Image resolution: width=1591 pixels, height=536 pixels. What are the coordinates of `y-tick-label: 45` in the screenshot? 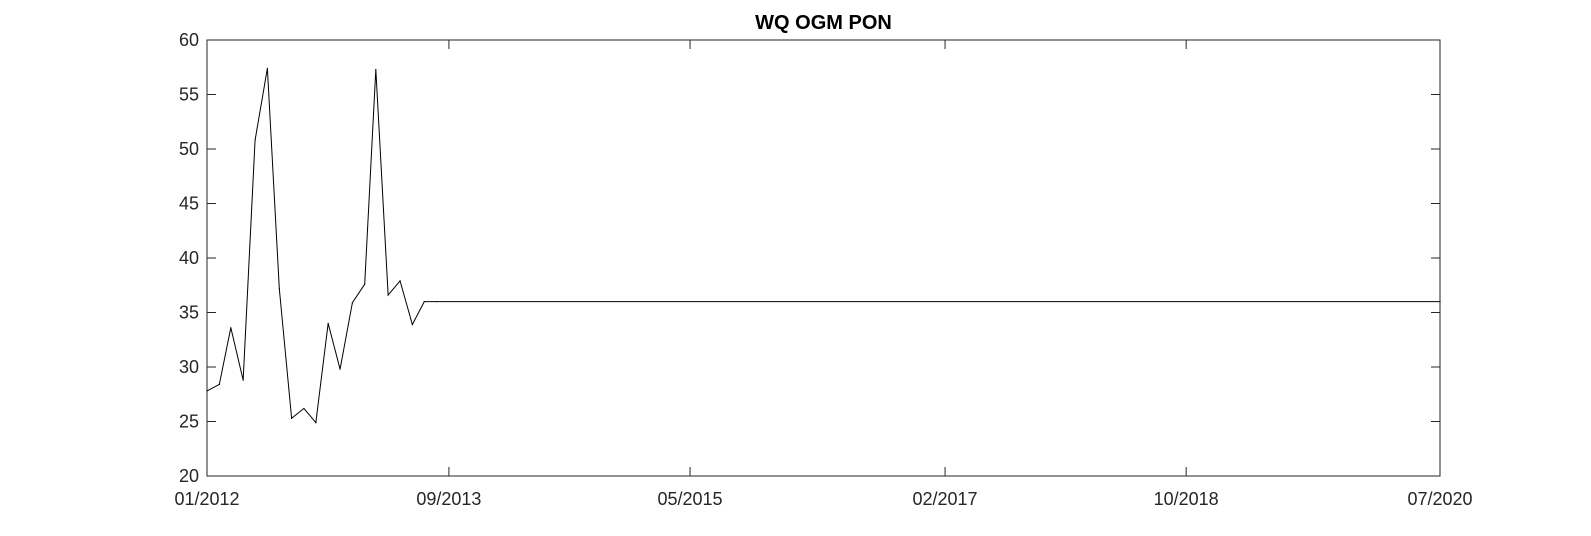 It's located at (189, 204).